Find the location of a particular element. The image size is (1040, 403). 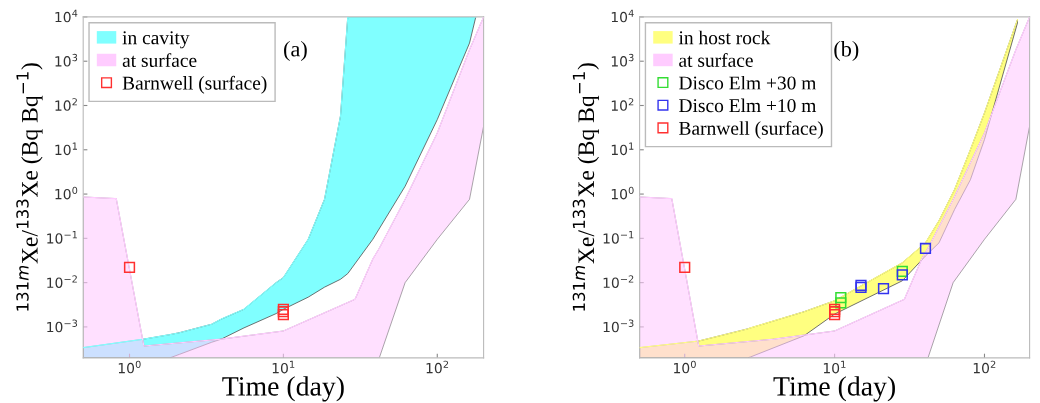

legend-label: in cavity is located at coordinates (156, 40).